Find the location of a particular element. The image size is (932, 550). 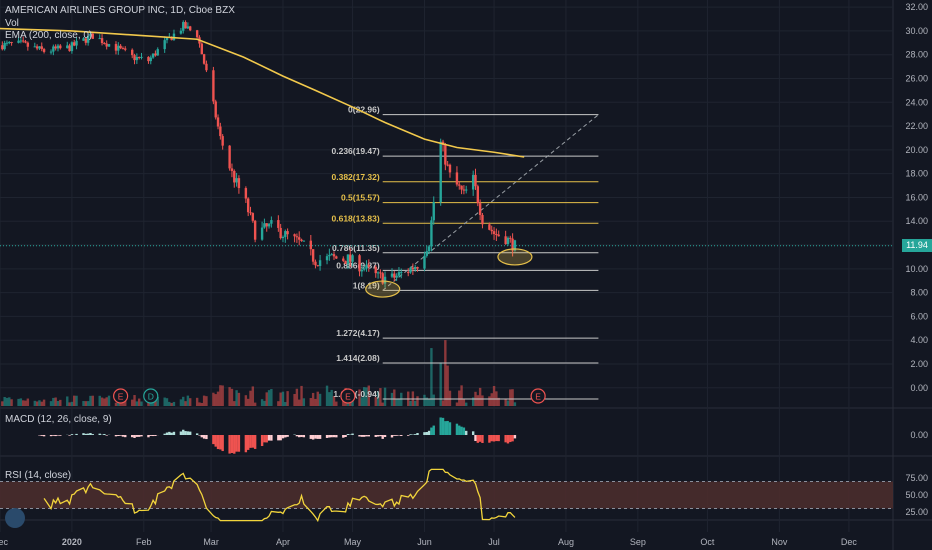

price-tick-label: 4.00 is located at coordinates (919, 340).